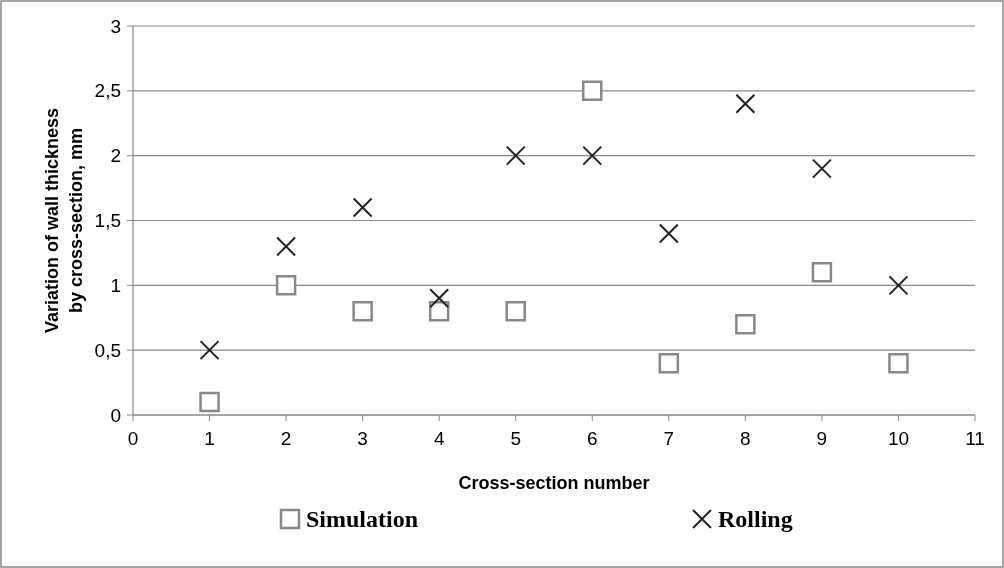 The width and height of the screenshot is (1004, 568). I want to click on y-axis-title: Variation of wall thickness by cross-section, mm, so click(64, 220).